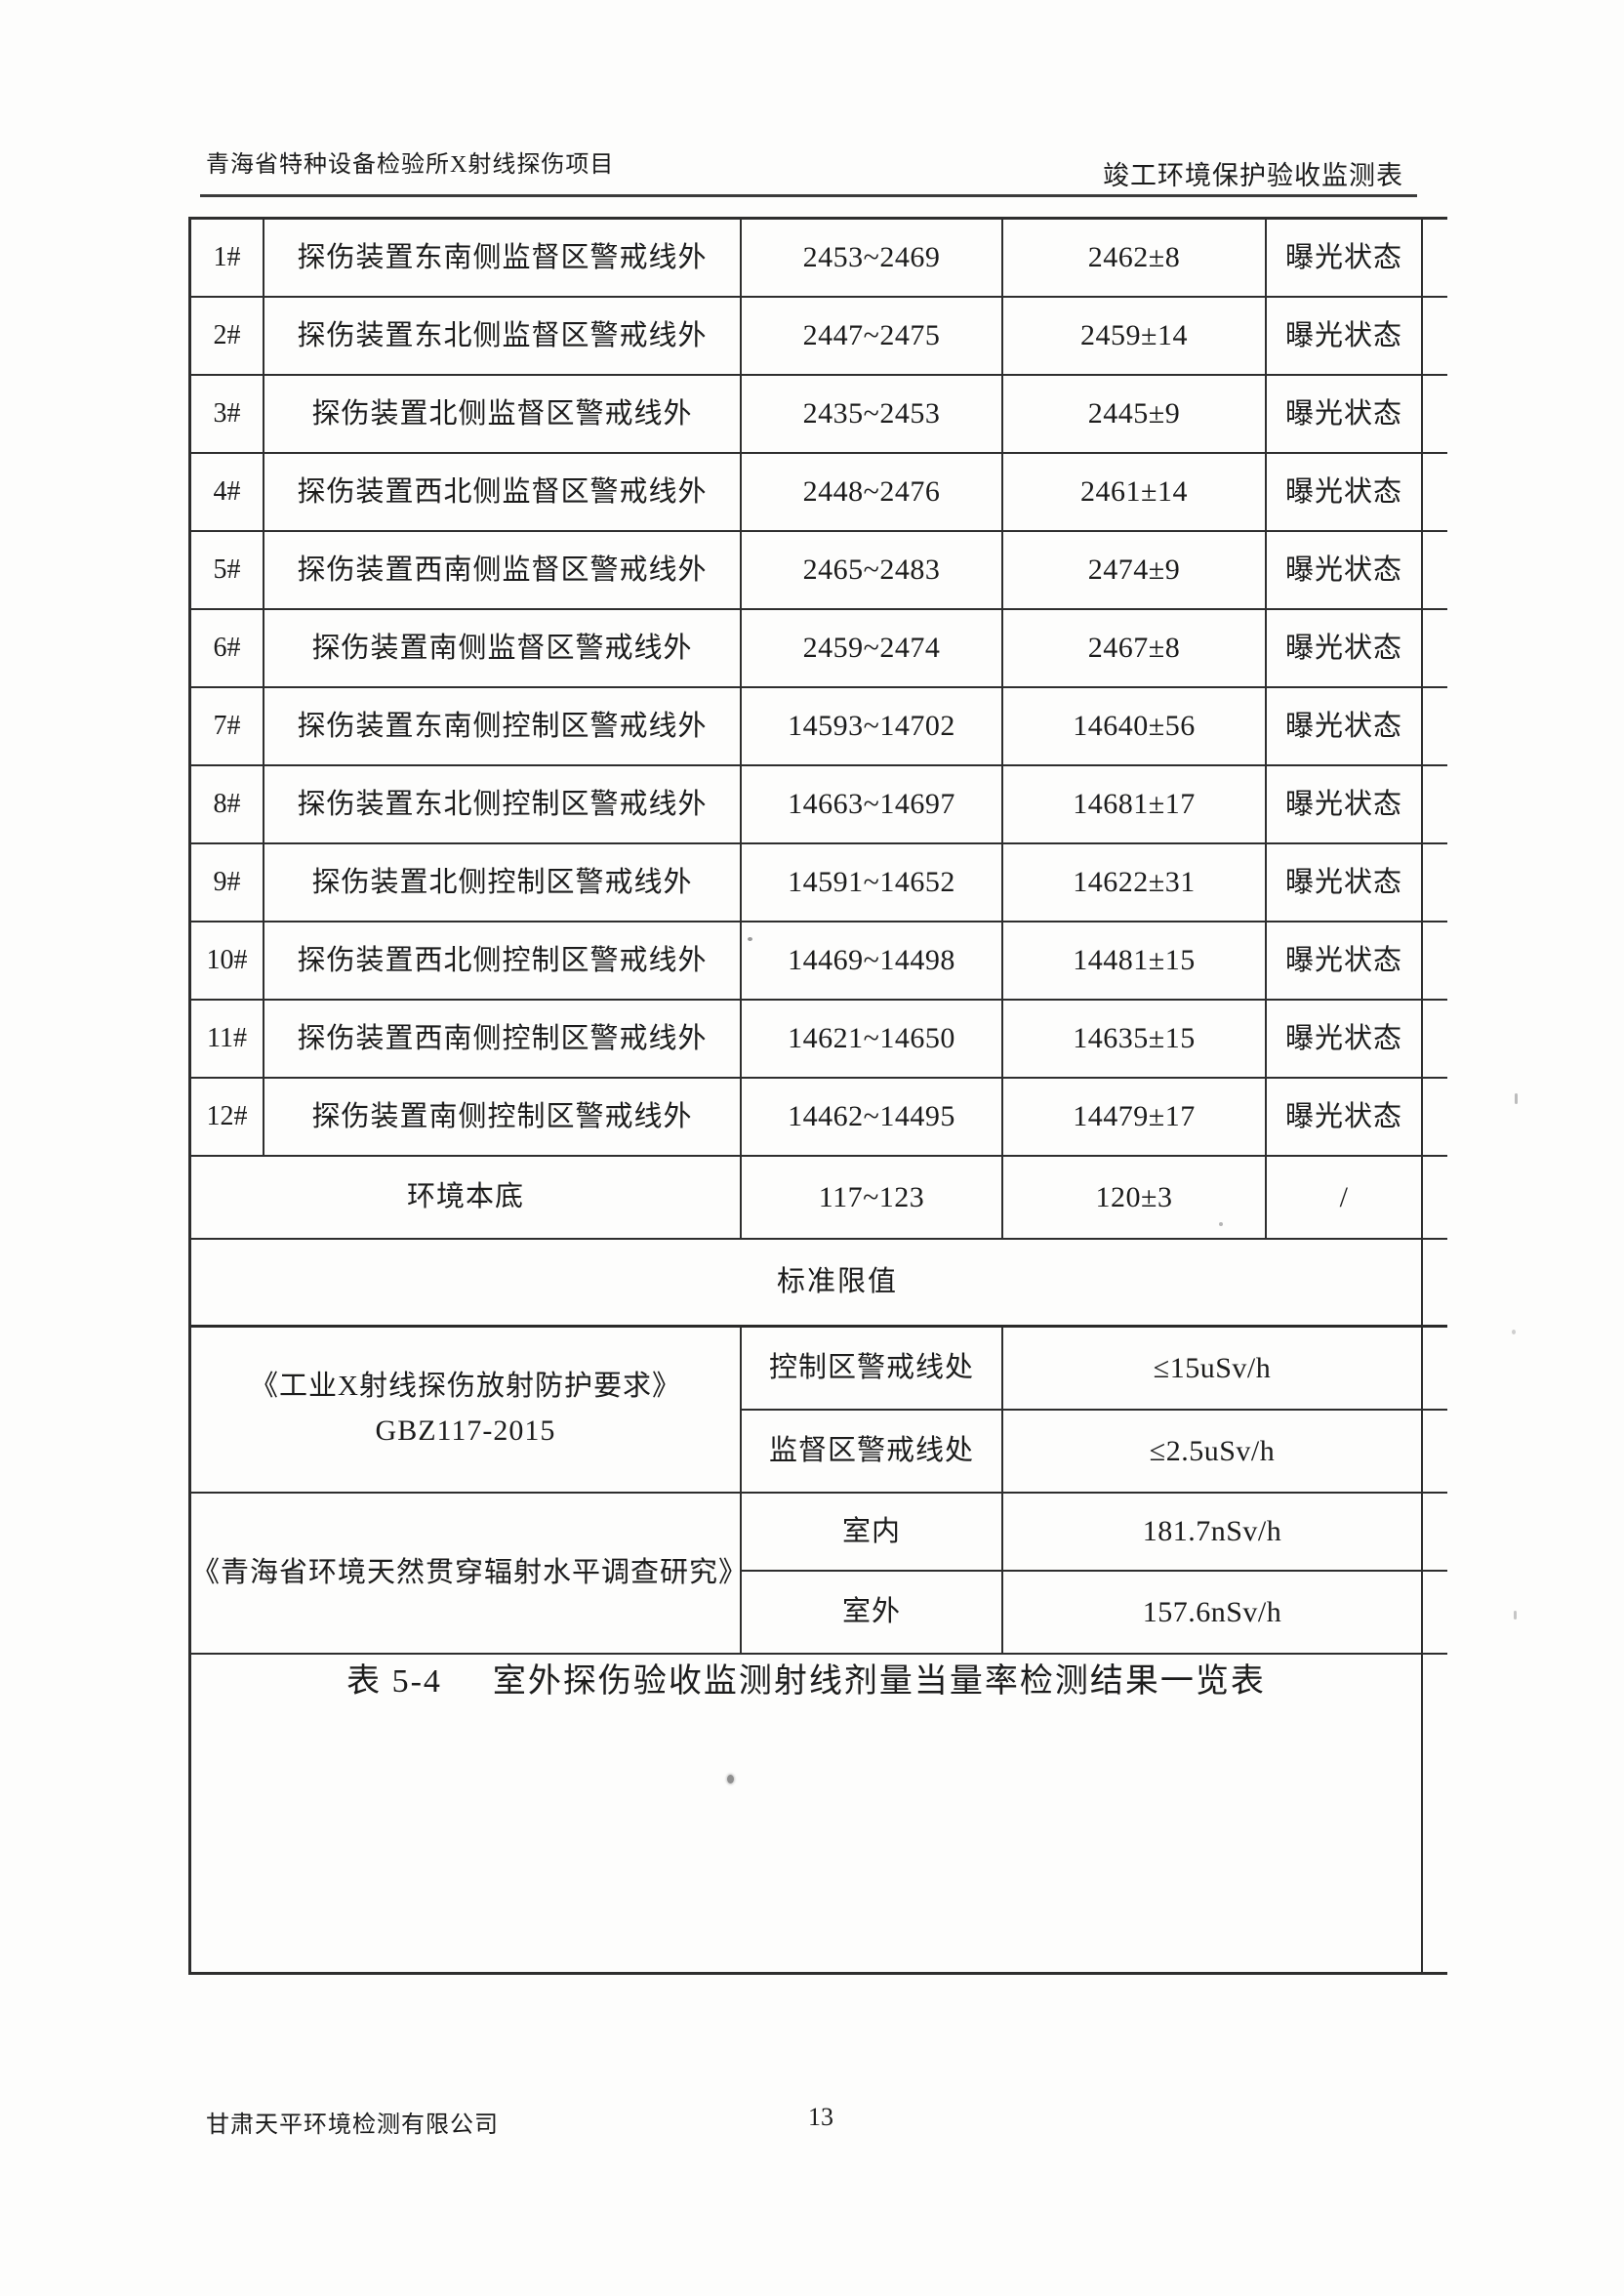  What do you see at coordinates (503, 805) in the screenshot?
I see `row-location: 探伤装置东北侧控制区警戒线外` at bounding box center [503, 805].